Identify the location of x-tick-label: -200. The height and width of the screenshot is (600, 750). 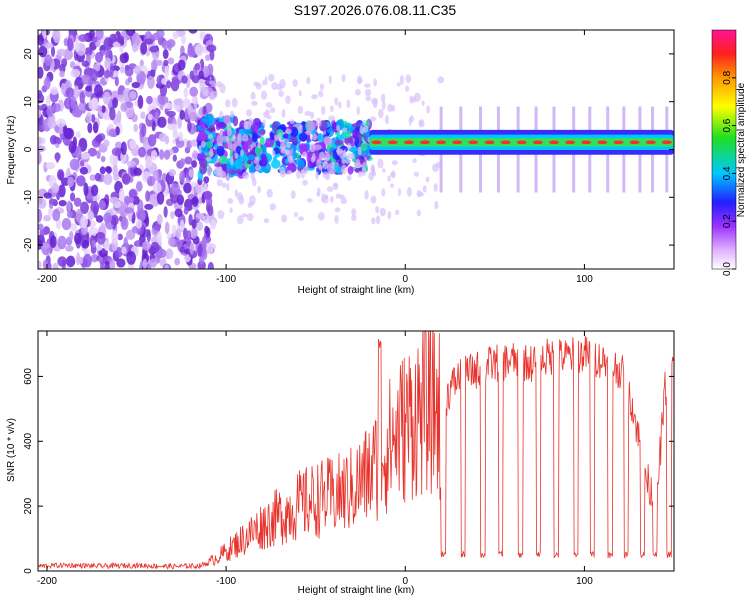
(47, 581).